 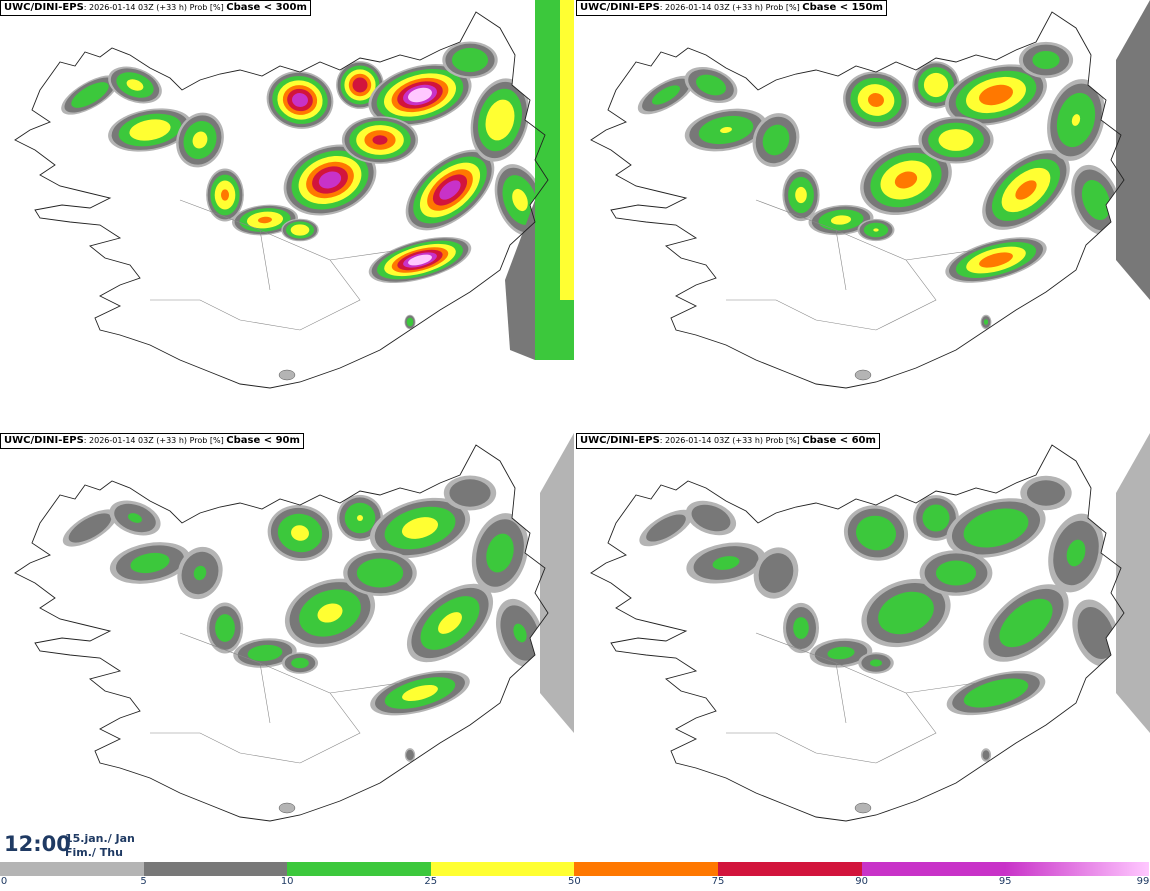 What do you see at coordinates (718, 881) in the screenshot?
I see `legend-tick-label: 75` at bounding box center [718, 881].